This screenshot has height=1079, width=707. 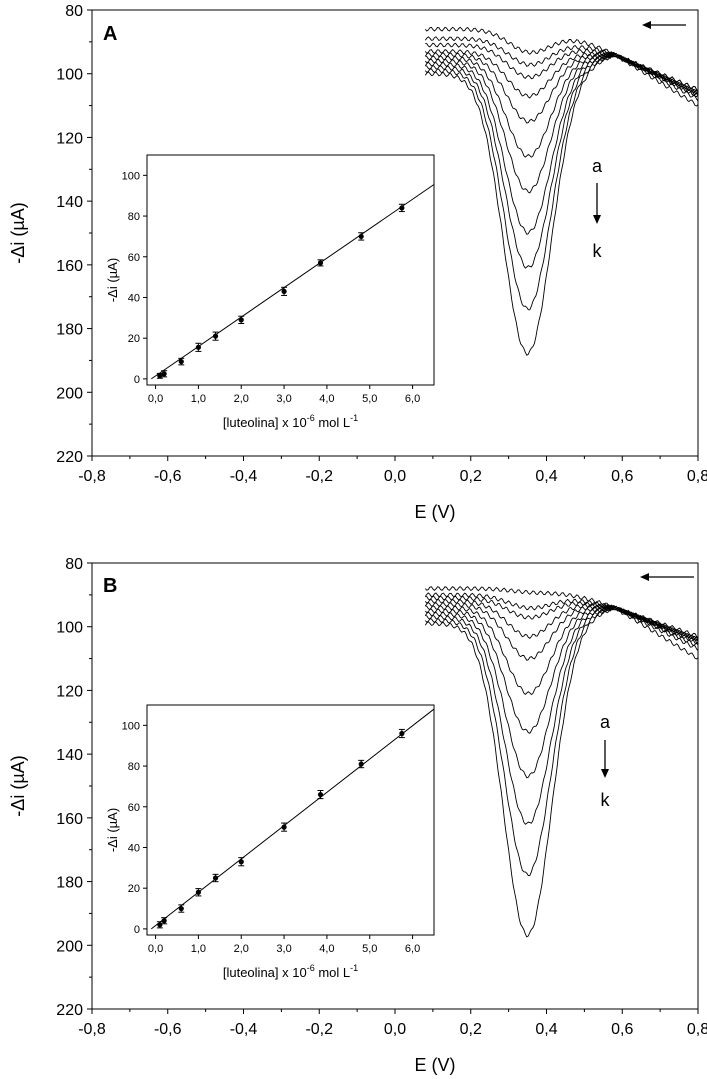 What do you see at coordinates (561, 613) in the screenshot?
I see `voltammogram-a` at bounding box center [561, 613].